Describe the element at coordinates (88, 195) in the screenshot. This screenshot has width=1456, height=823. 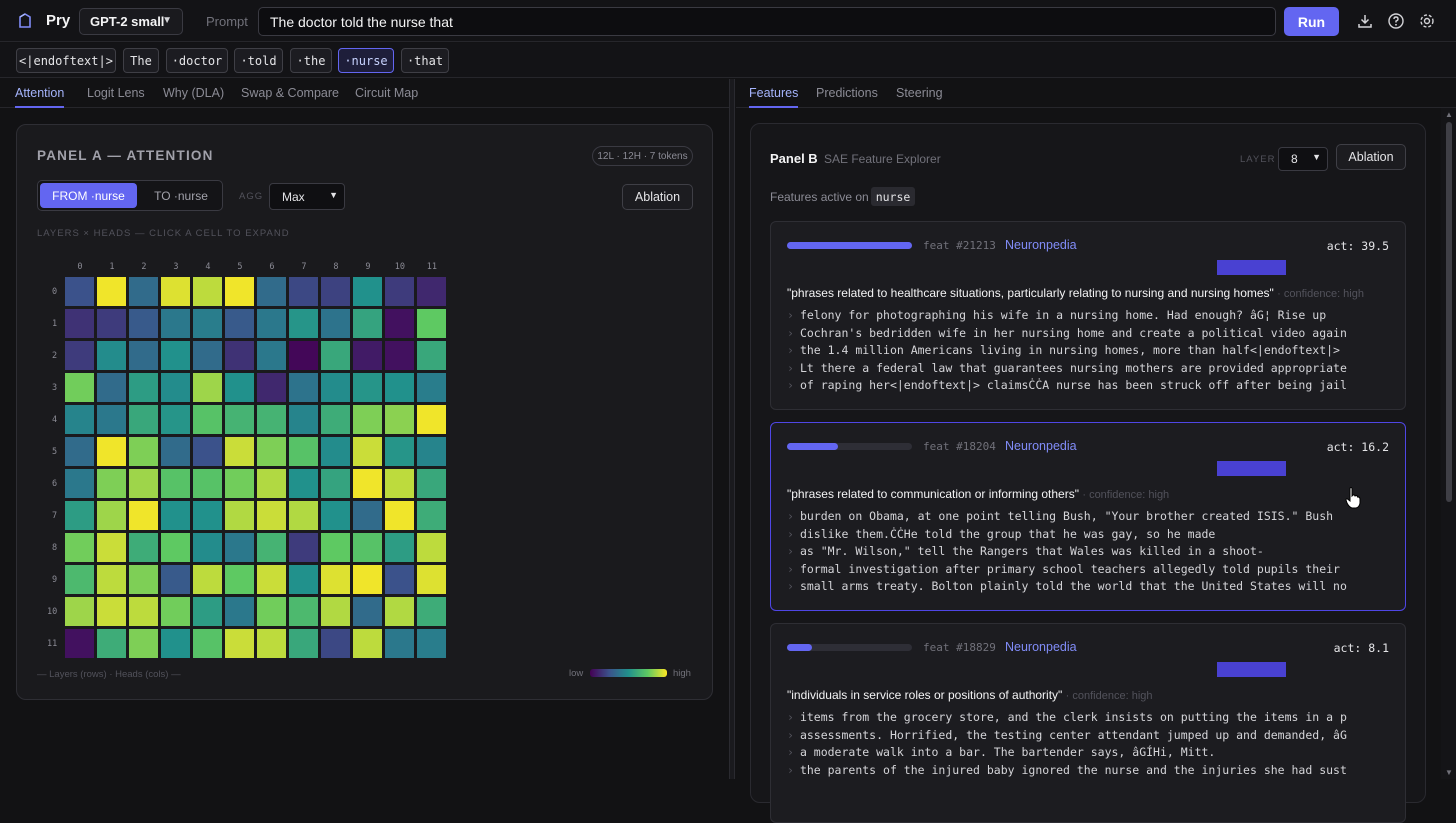
I see `from-token-button: FROM ·nurse` at that location.